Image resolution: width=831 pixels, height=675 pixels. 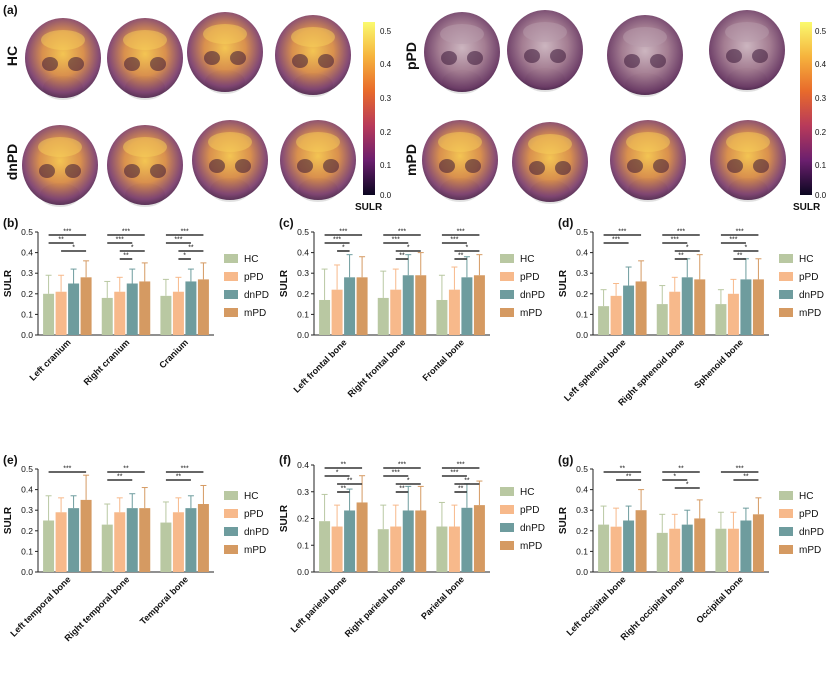 What do you see at coordinates (386, 31) in the screenshot?
I see `colorbar-left-tick-0: 0.5` at bounding box center [386, 31].